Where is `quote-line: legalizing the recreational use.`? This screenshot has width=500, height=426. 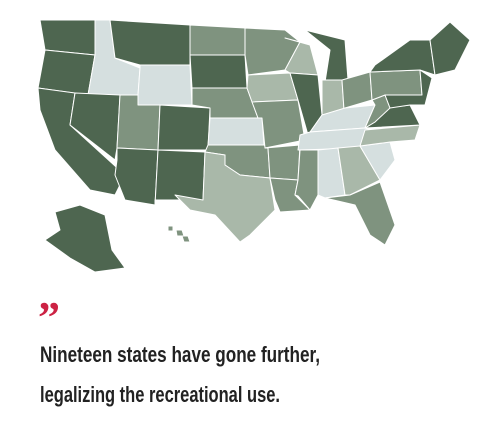 quote-line: legalizing the recreational use. is located at coordinates (160, 394).